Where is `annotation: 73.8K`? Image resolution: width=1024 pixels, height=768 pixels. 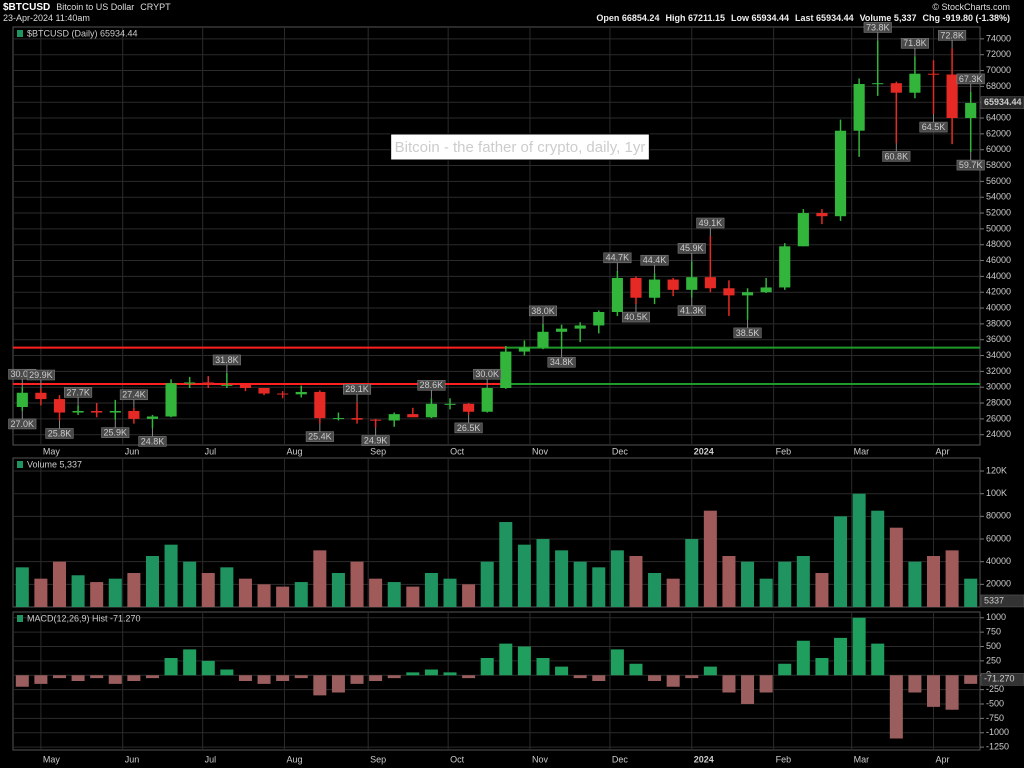
annotation: 73.8K is located at coordinates (877, 27).